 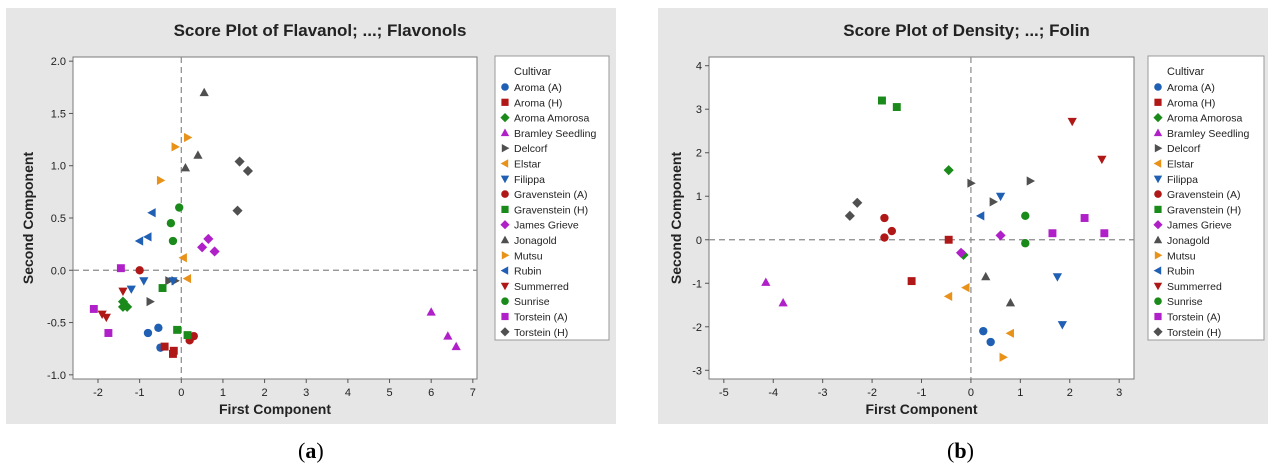 I want to click on legend-label-sunrise: Sunrise, so click(x=532, y=302).